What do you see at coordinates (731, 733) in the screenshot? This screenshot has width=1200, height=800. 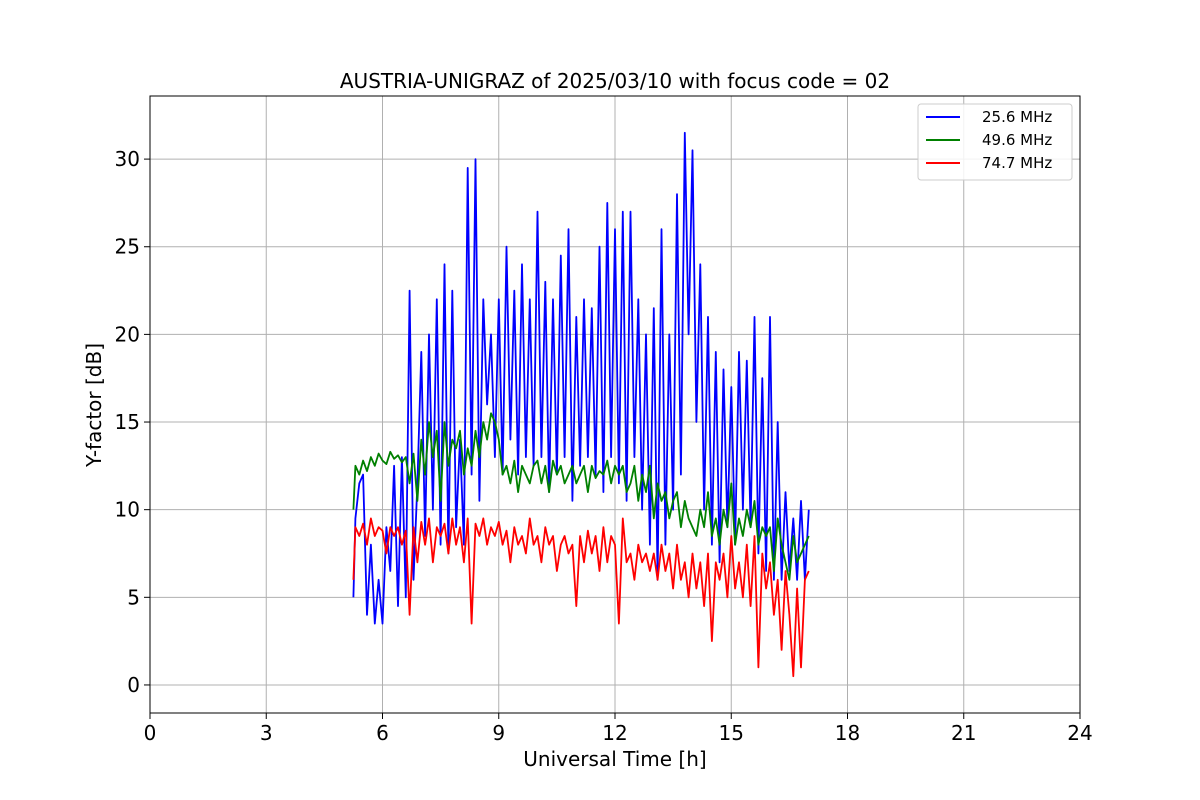 I see `x-tick-label: 15` at bounding box center [731, 733].